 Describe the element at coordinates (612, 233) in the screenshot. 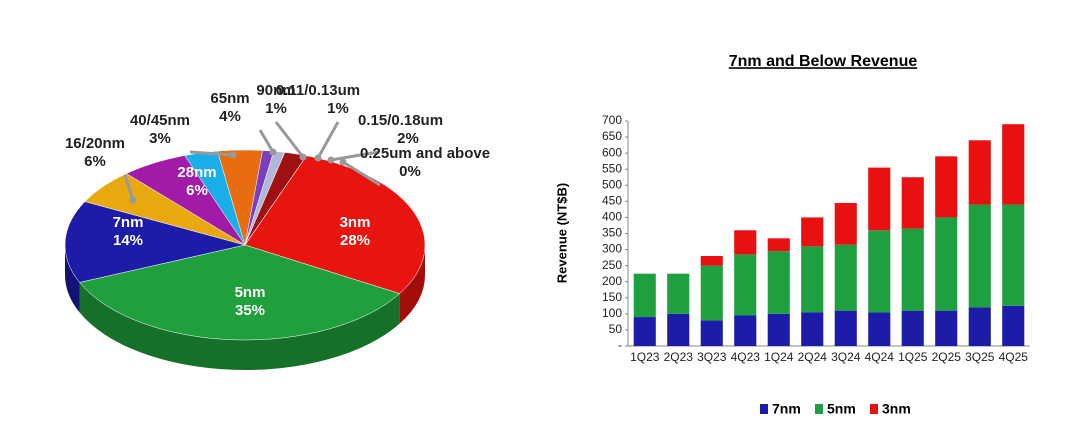

I see `y-tick-label: 350` at that location.